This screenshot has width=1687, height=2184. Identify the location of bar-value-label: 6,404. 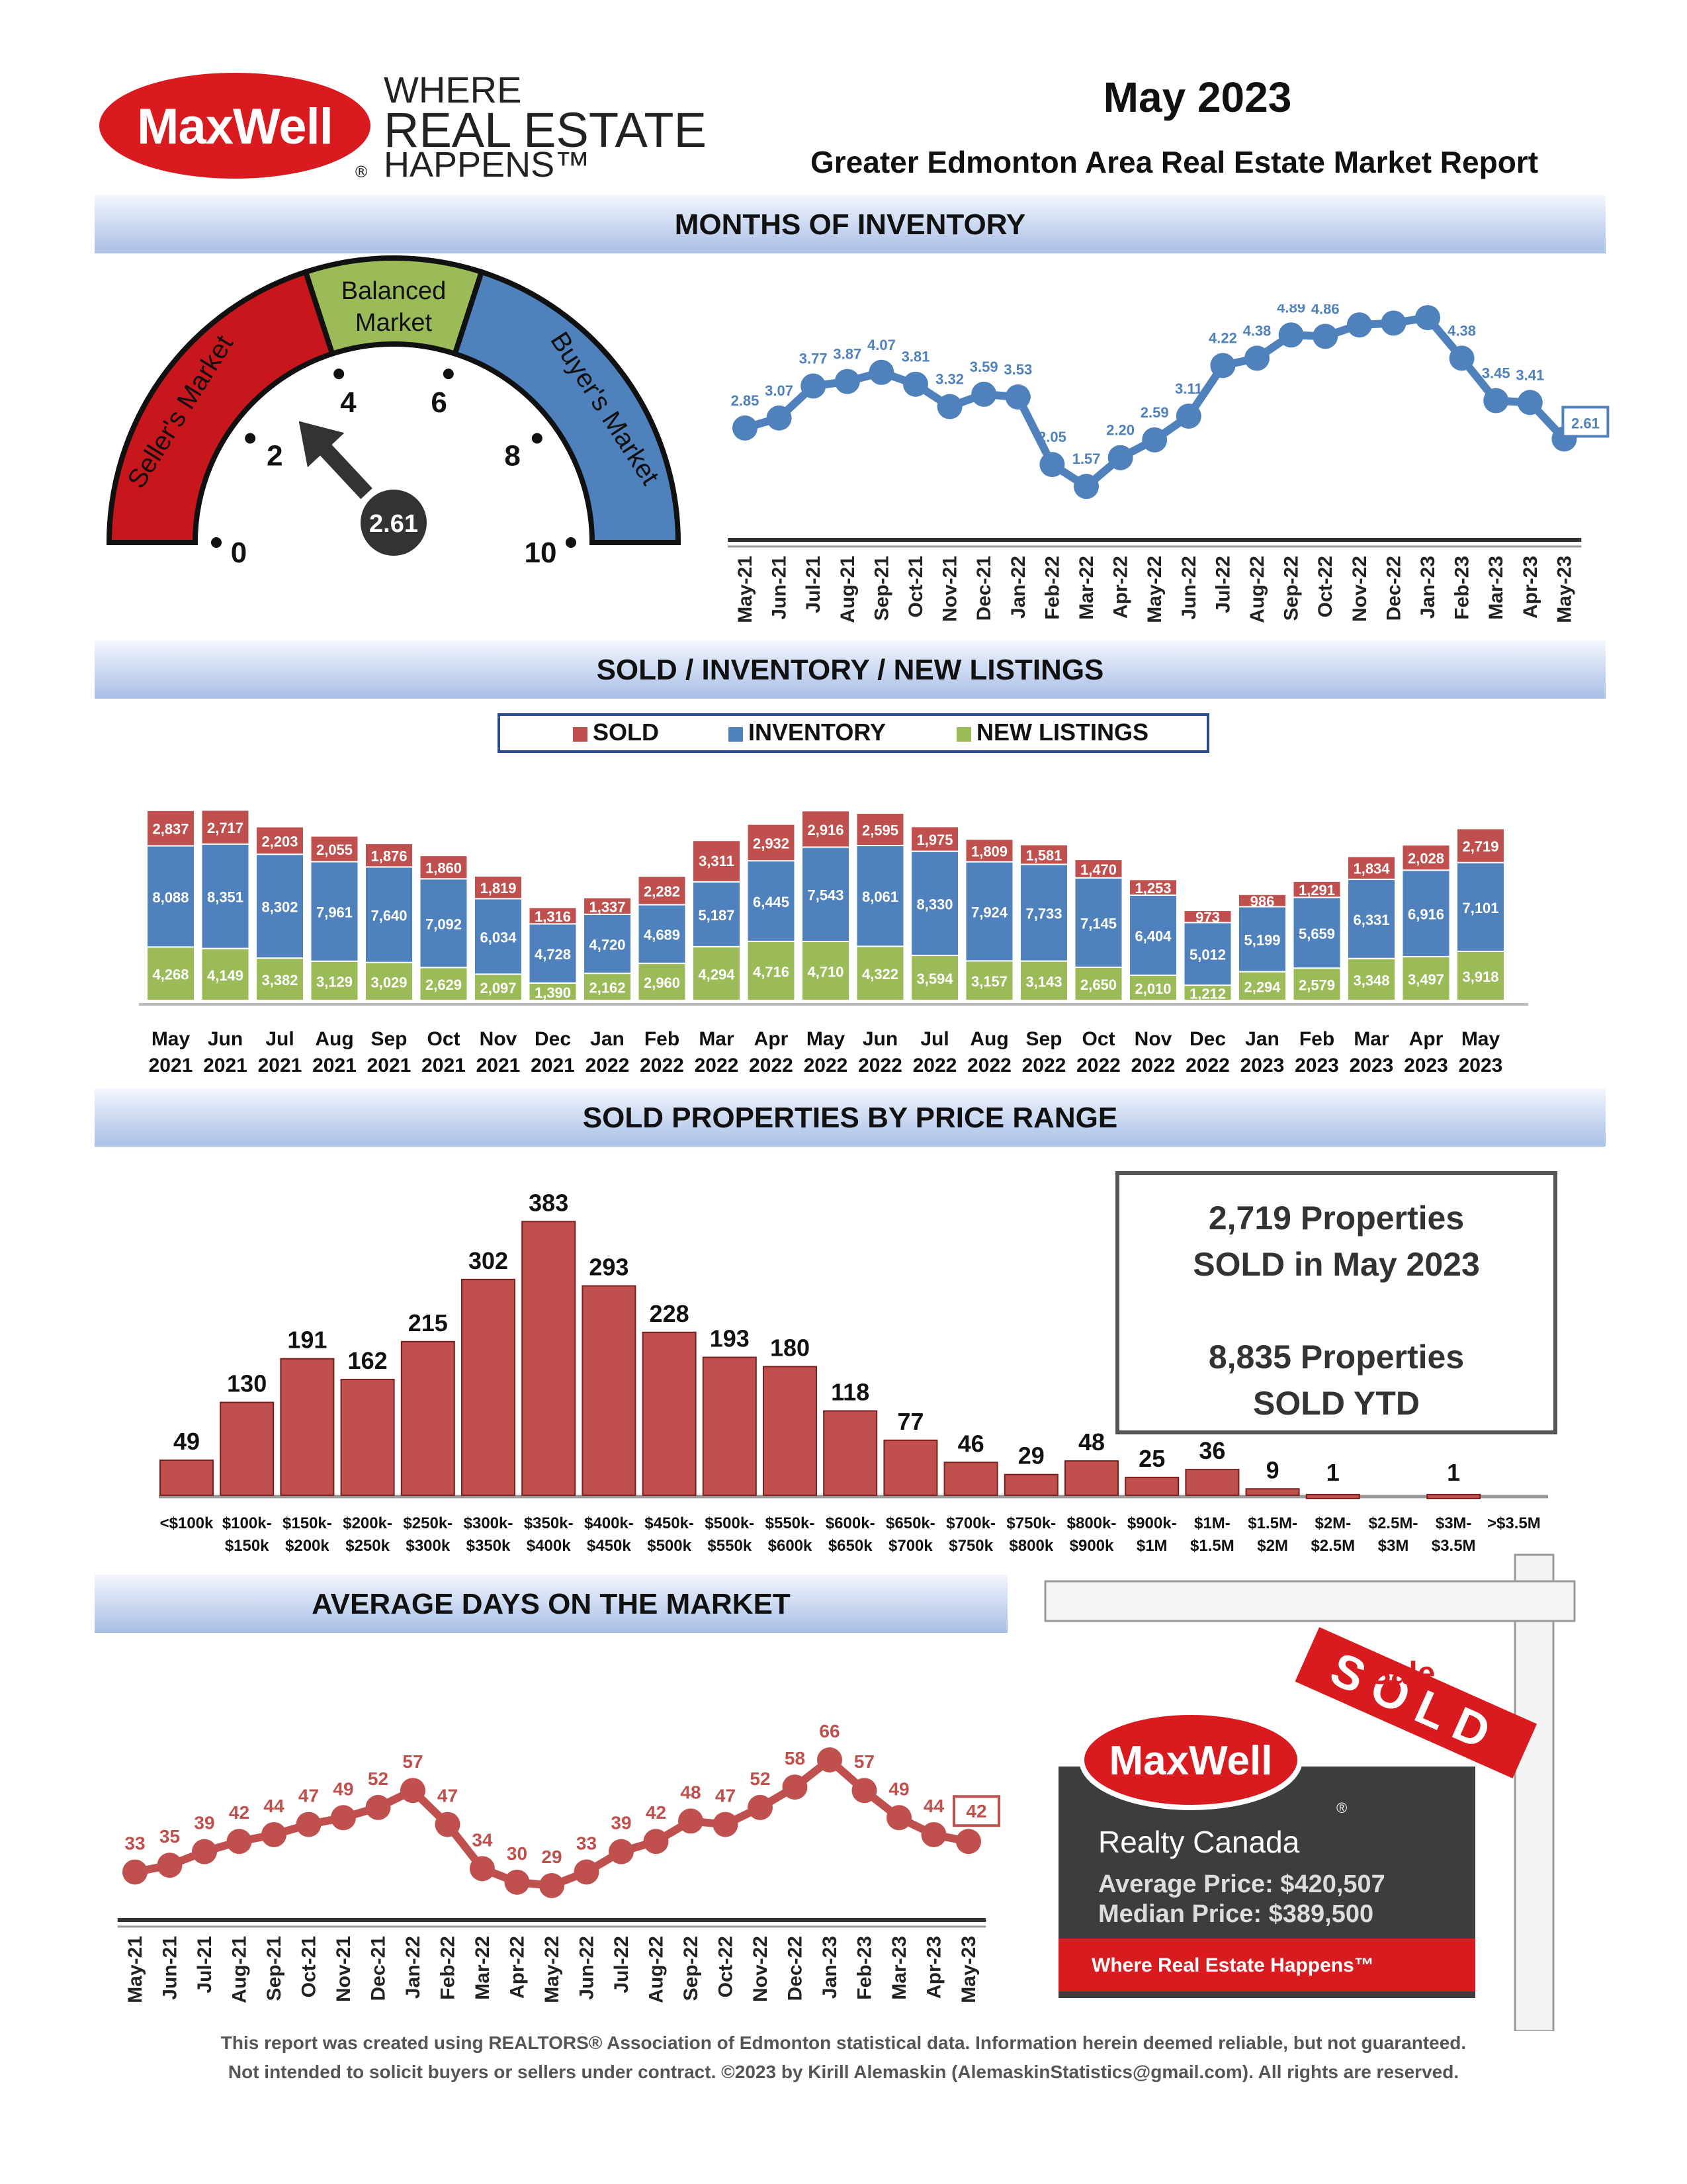
(1153, 936).